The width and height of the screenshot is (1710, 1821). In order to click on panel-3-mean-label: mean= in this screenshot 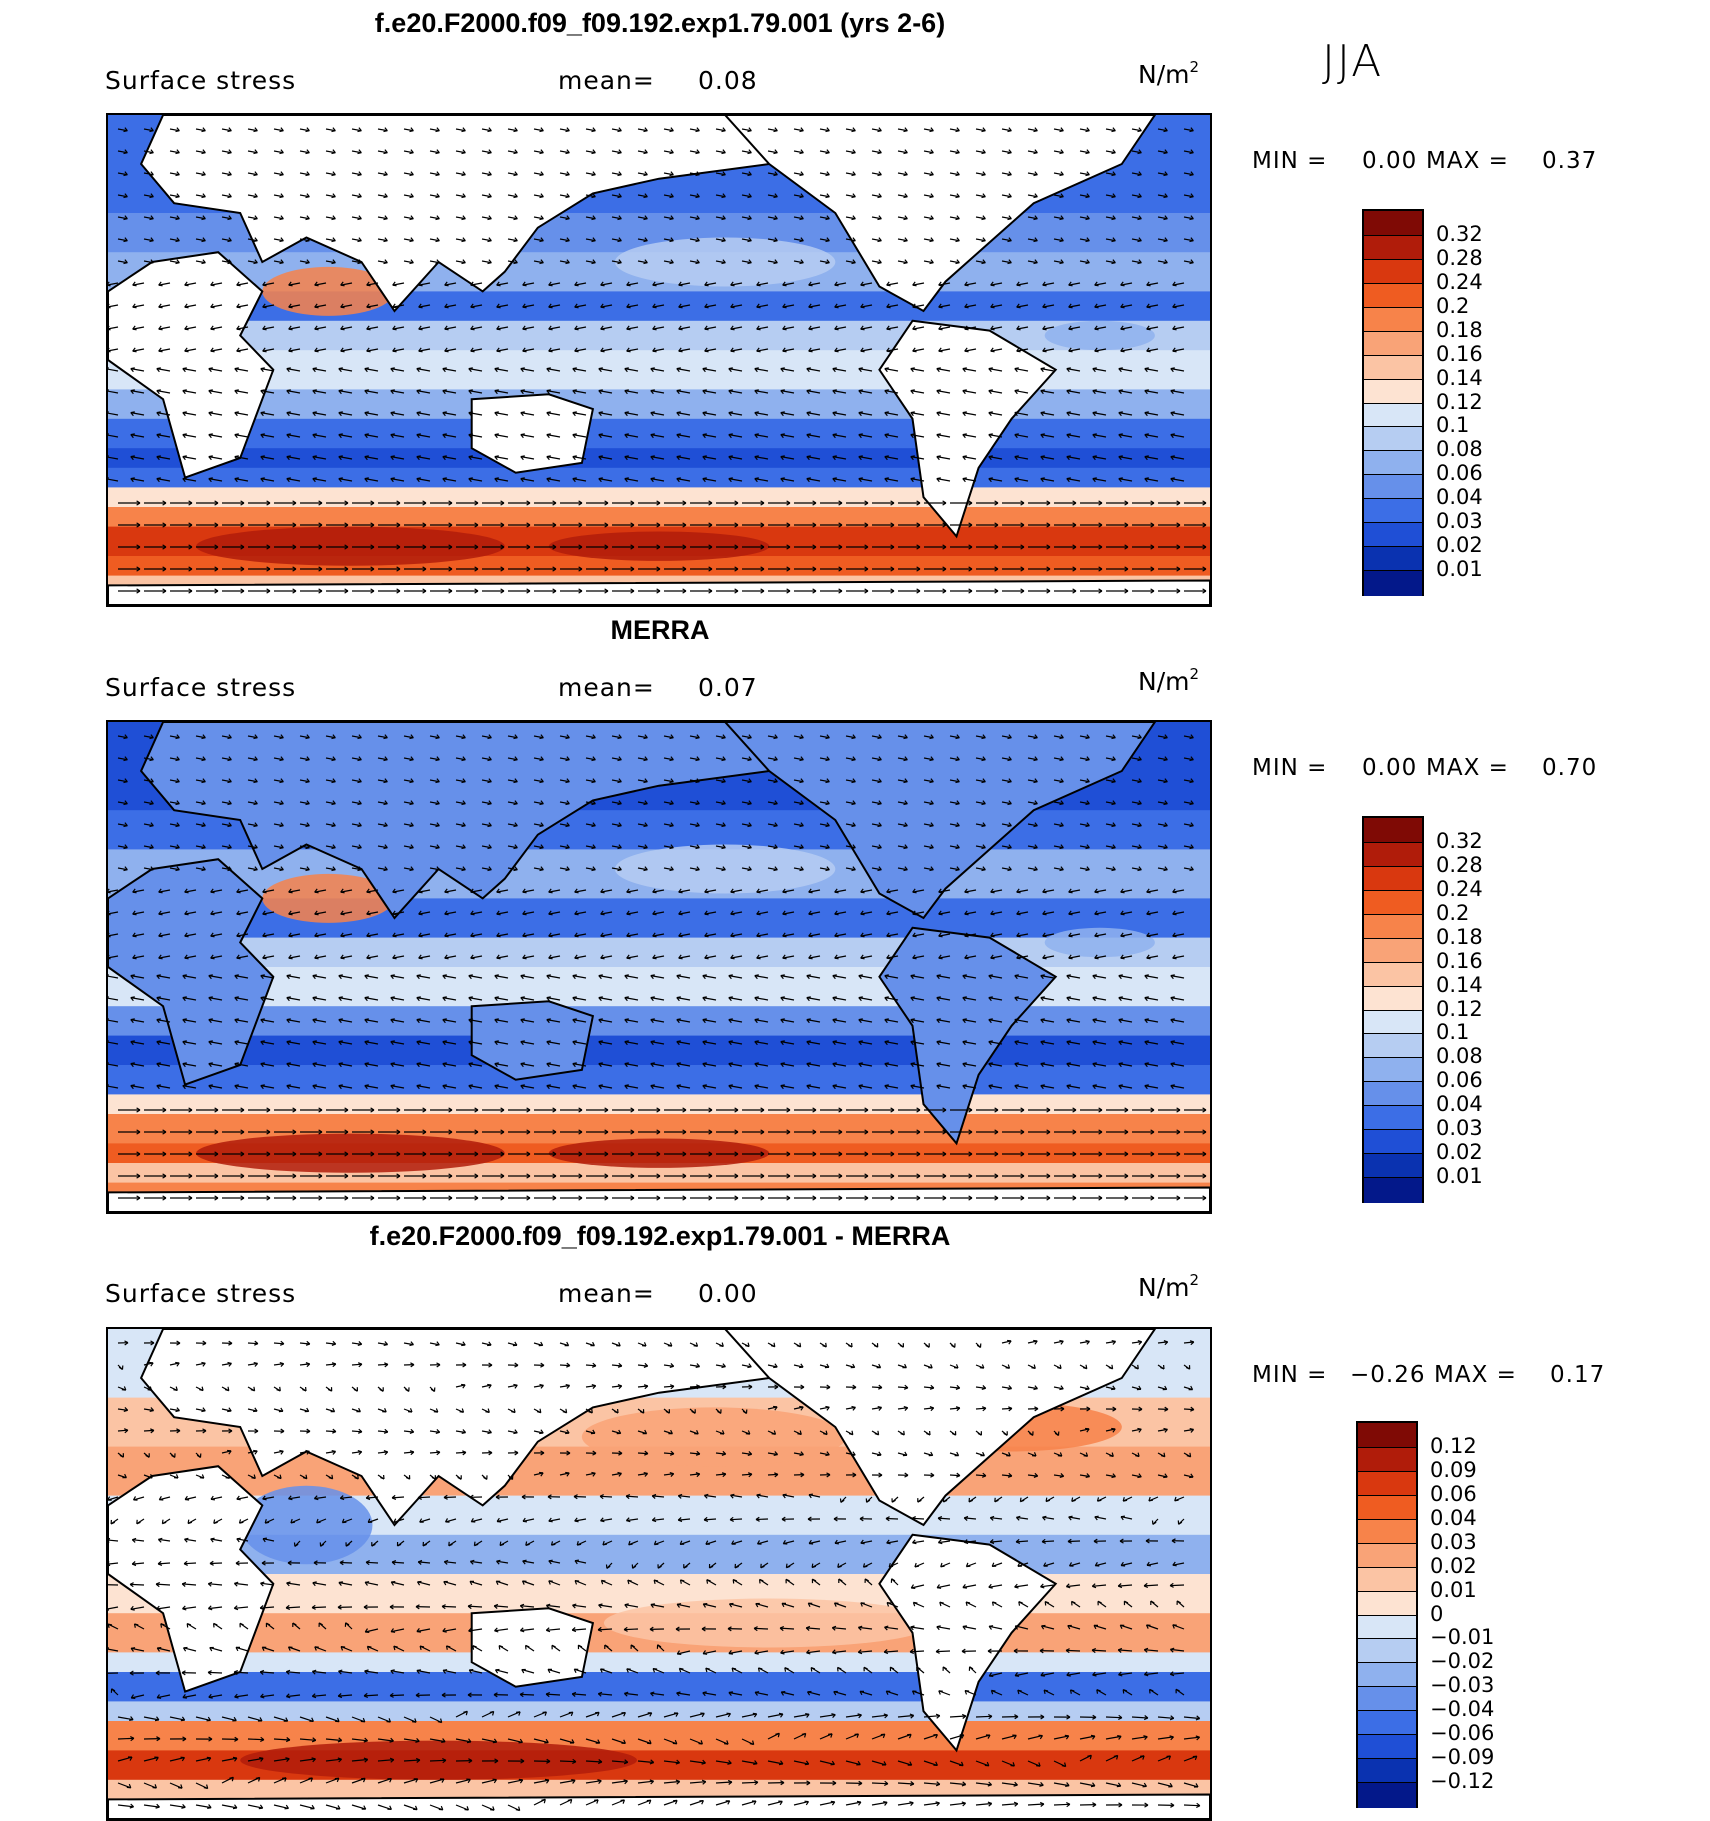, I will do `click(606, 1293)`.